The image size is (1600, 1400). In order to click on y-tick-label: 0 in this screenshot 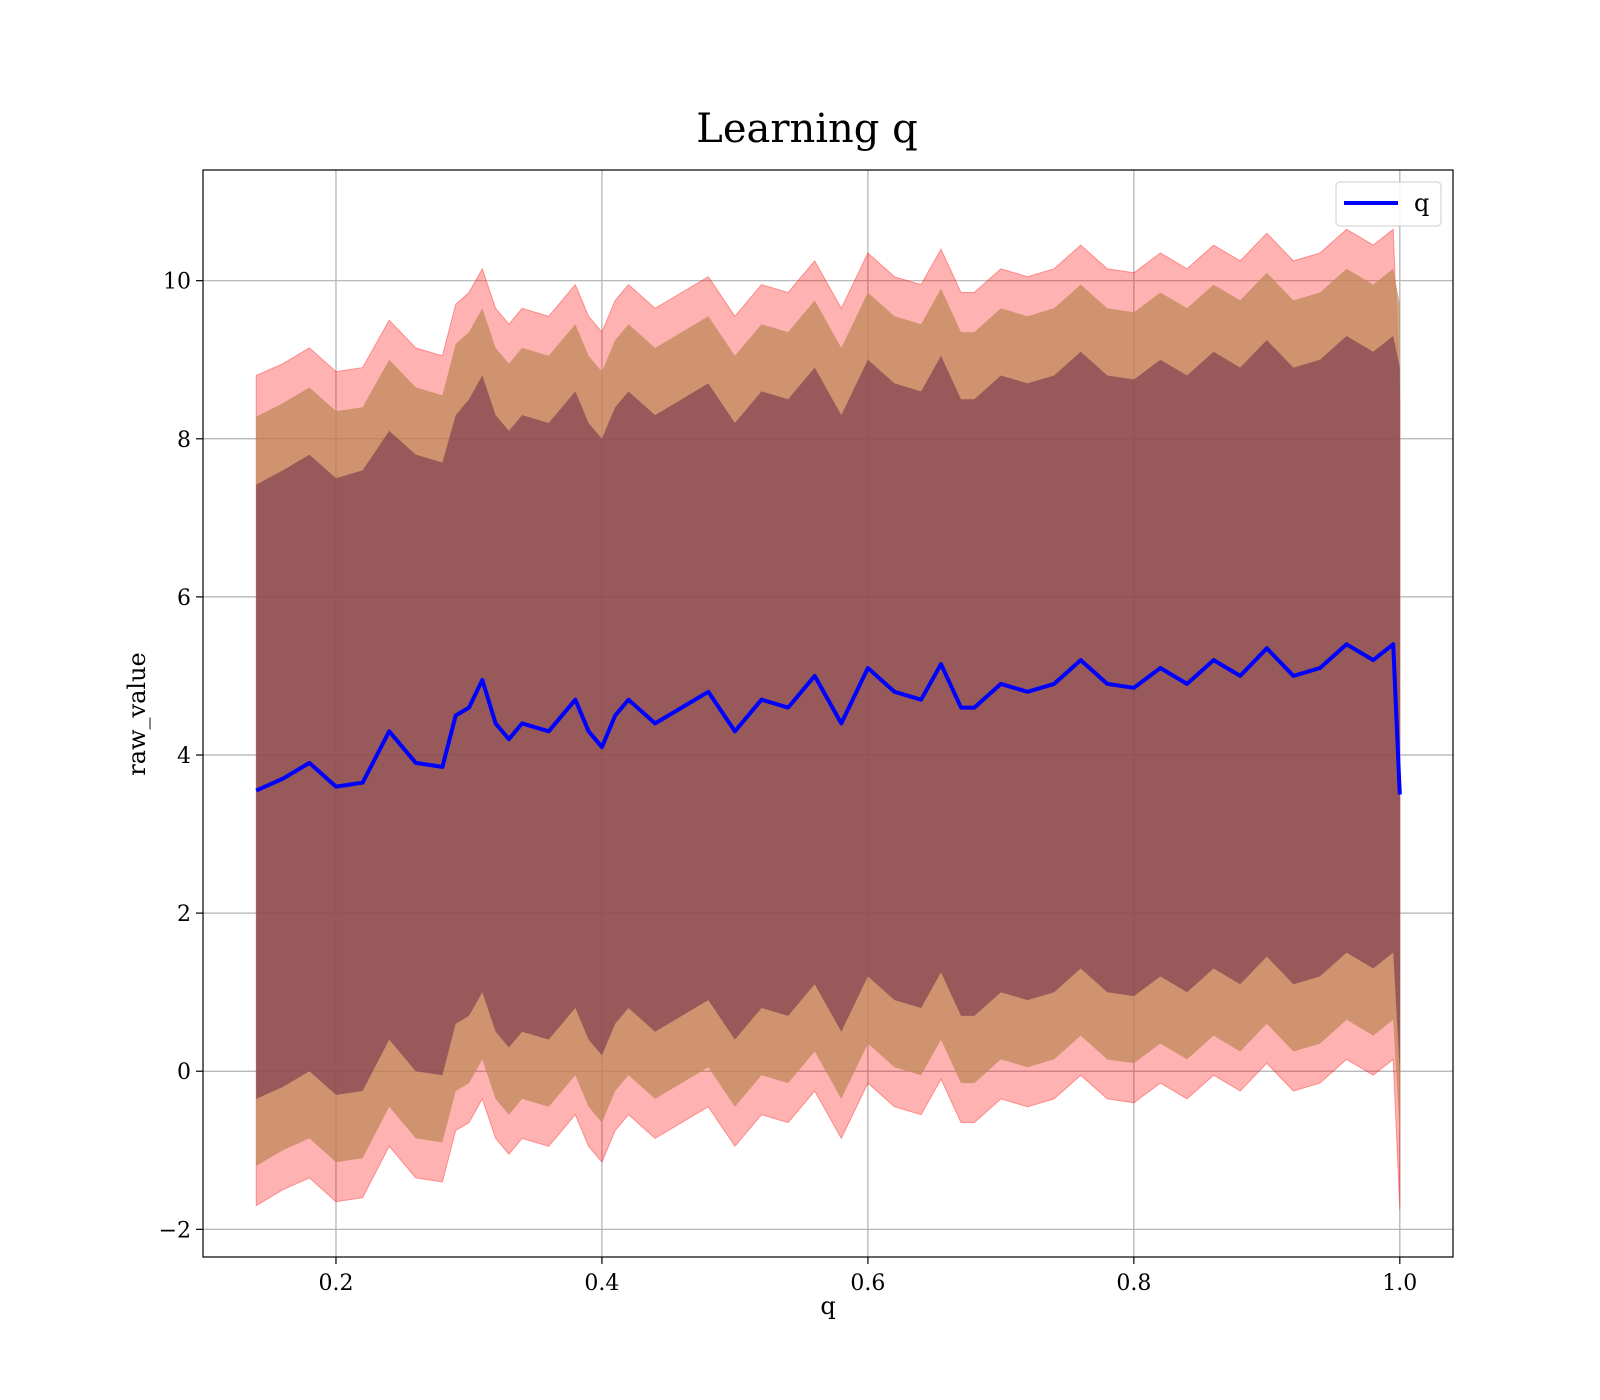, I will do `click(184, 1072)`.